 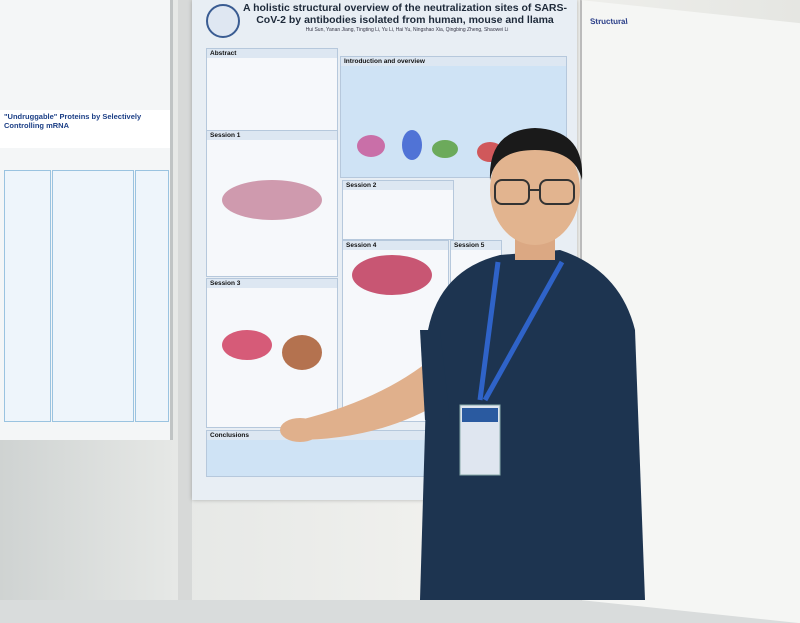 What do you see at coordinates (437, 485) in the screenshot?
I see `sponsor-logos` at bounding box center [437, 485].